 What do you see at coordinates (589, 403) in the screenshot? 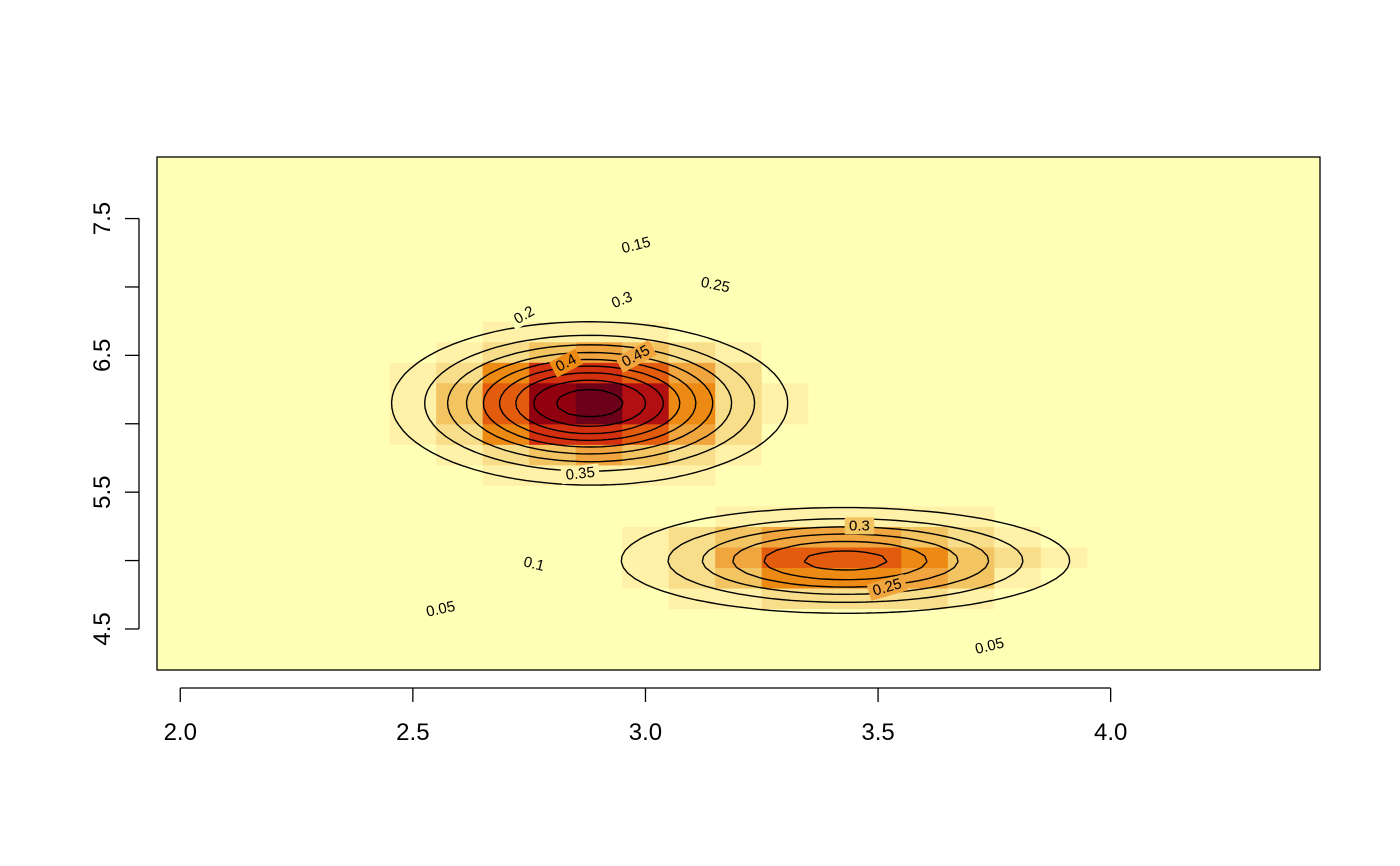
I see `contour-line` at bounding box center [589, 403].